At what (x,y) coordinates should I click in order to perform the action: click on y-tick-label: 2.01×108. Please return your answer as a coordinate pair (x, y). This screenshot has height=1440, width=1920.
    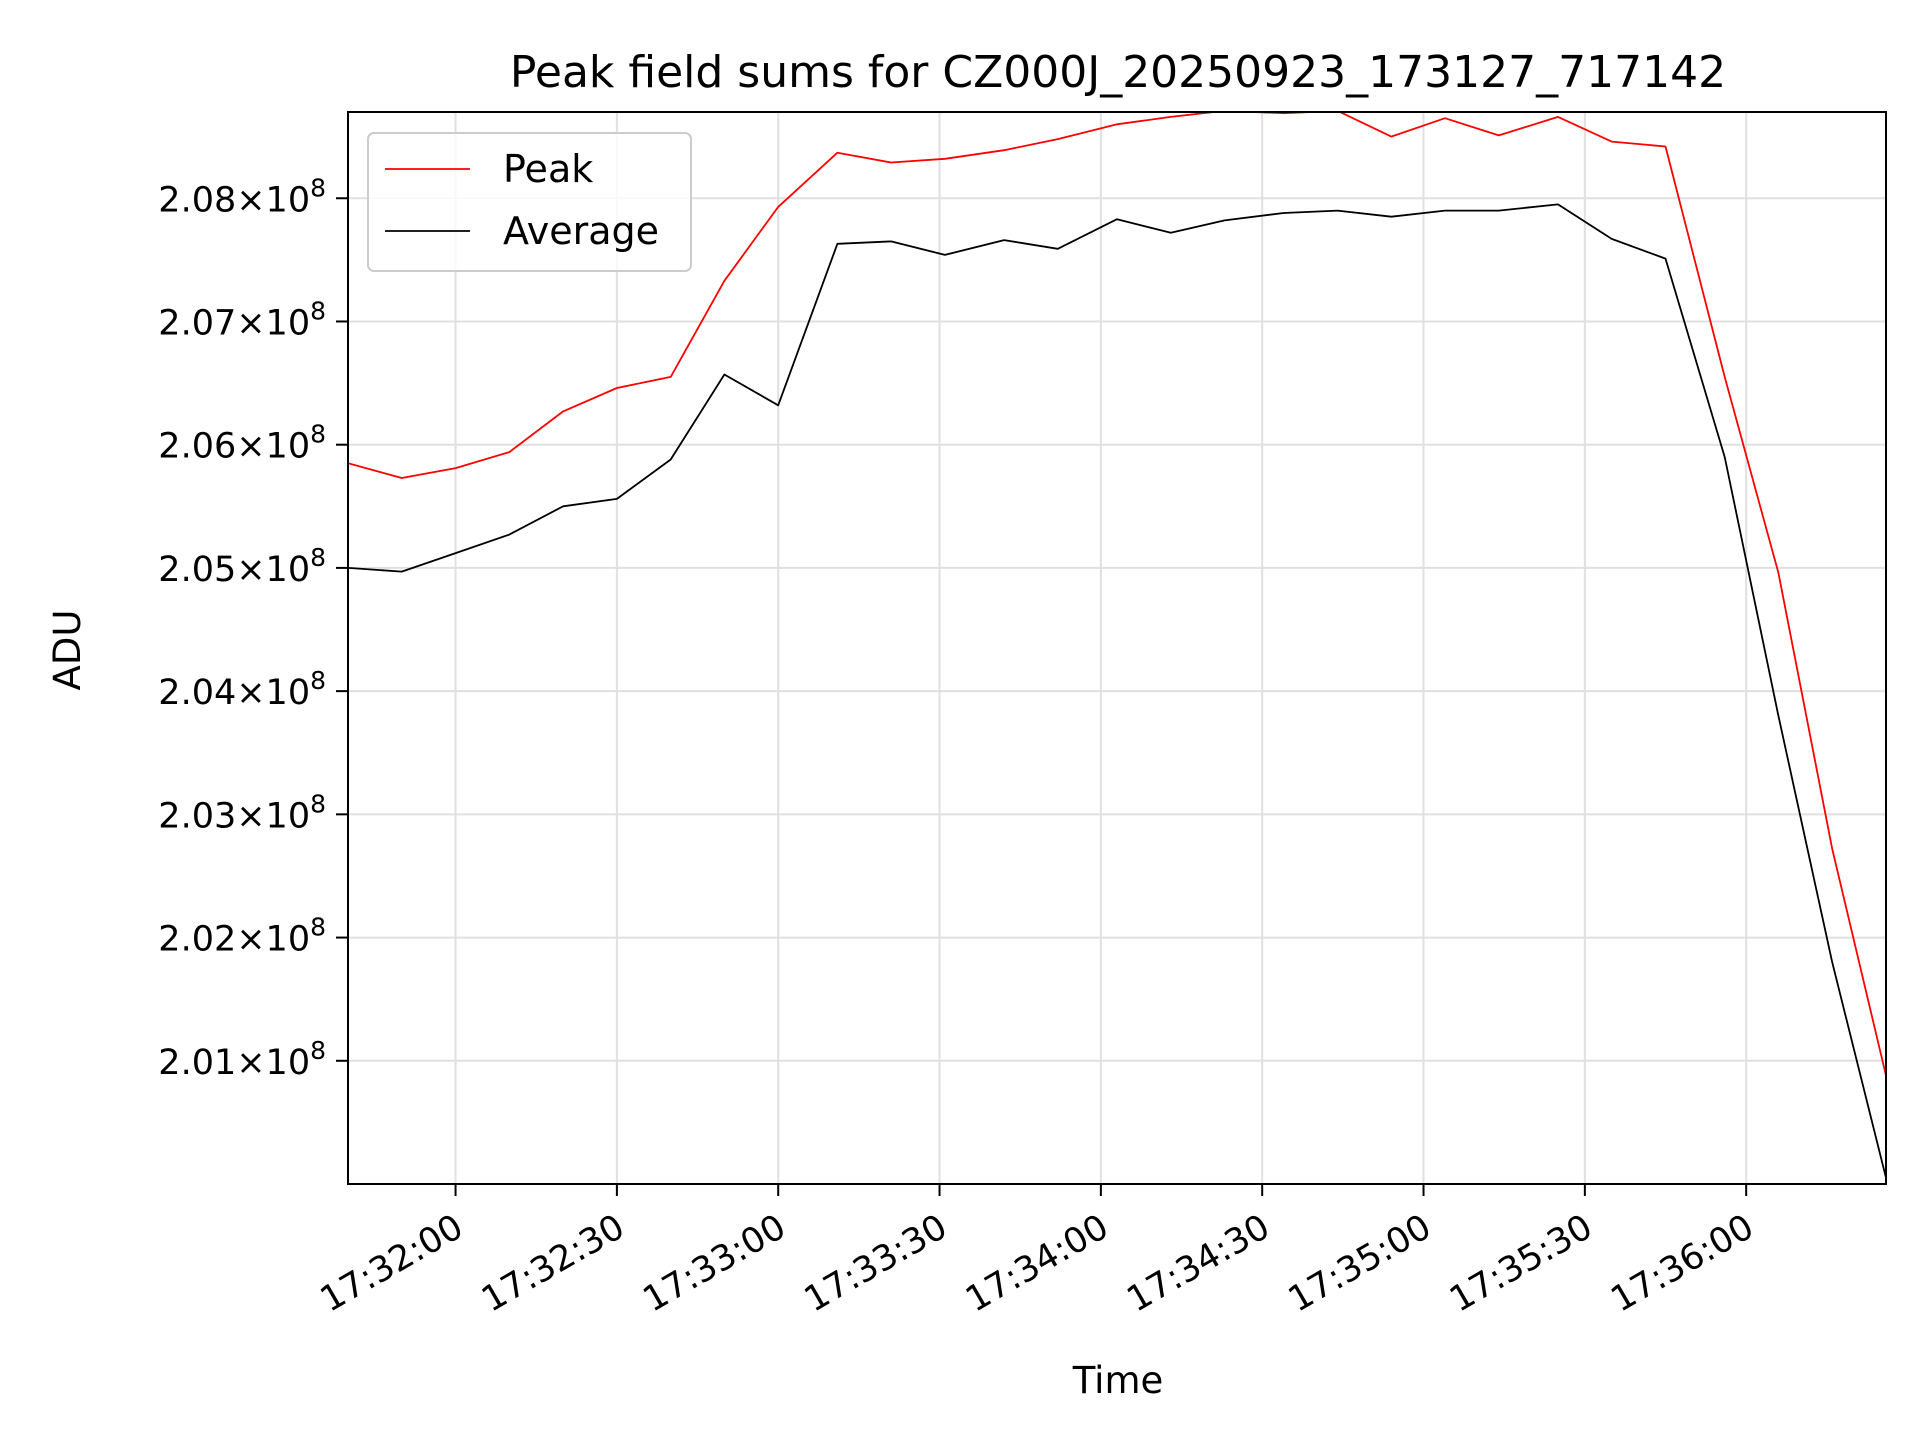
    Looking at the image, I should click on (242, 1059).